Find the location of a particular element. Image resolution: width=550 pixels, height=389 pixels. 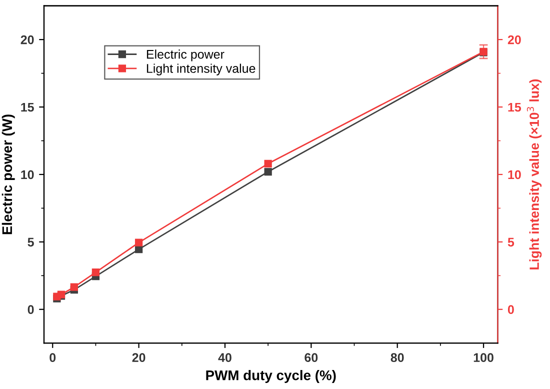

y-tick-label: 10 is located at coordinates (27, 175).